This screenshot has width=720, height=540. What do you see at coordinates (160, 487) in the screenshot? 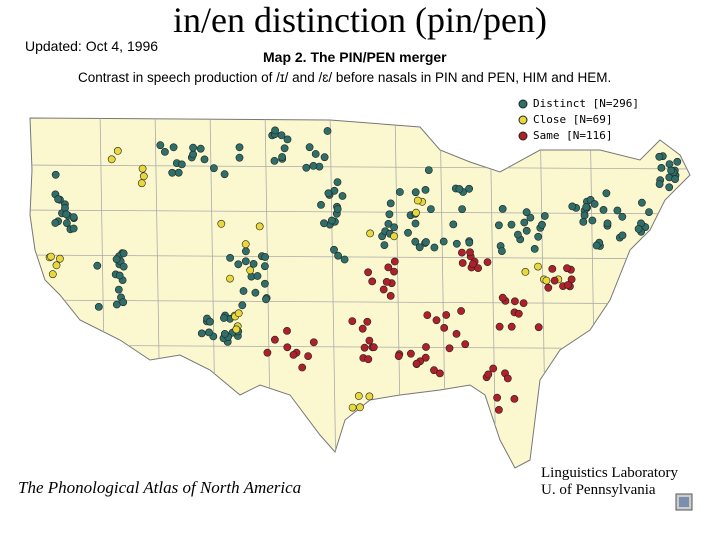
I see `atlas-credit: The Phonological Atlas of North America` at bounding box center [160, 487].